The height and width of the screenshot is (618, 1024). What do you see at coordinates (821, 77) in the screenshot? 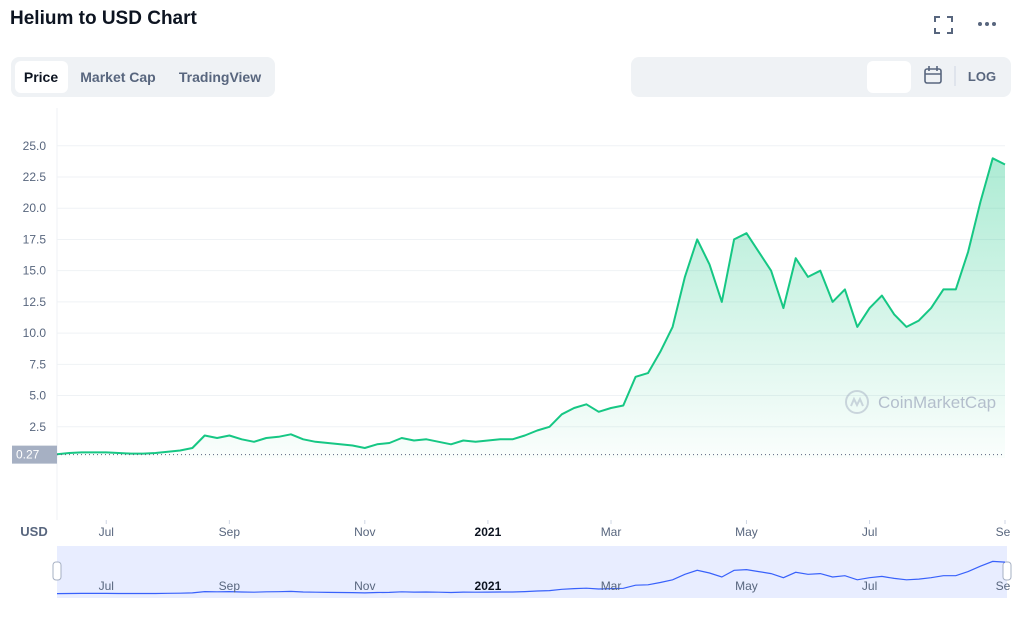
I see `range-bar` at bounding box center [821, 77].